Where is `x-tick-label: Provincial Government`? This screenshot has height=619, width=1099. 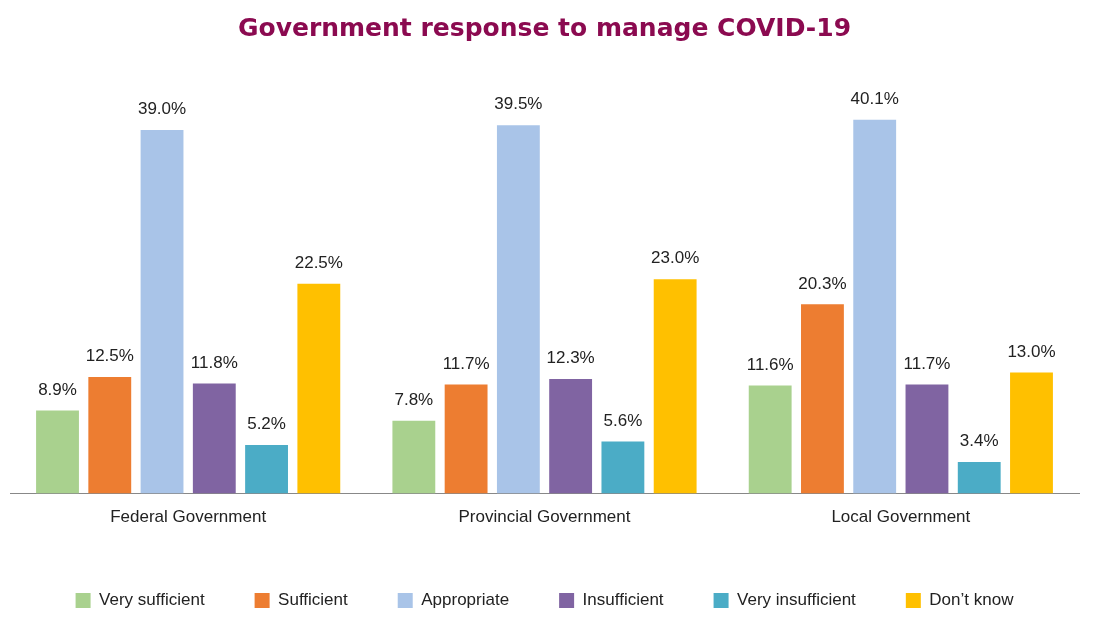 x-tick-label: Provincial Government is located at coordinates (544, 517).